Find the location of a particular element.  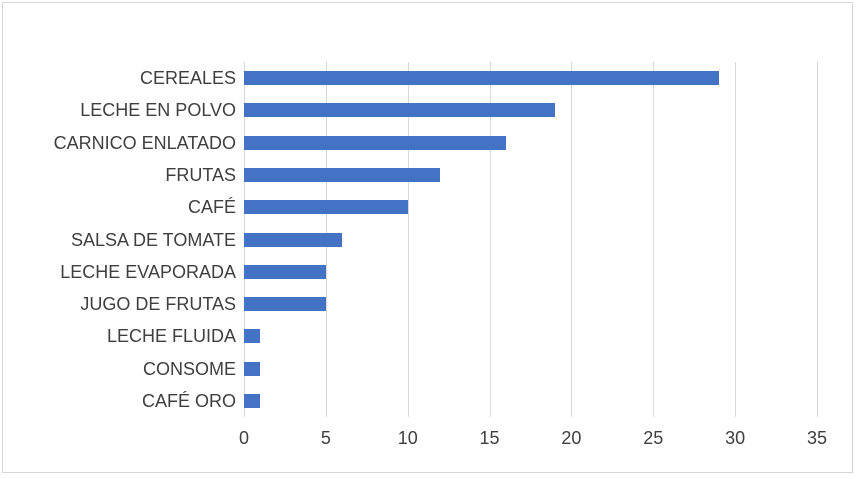

category-label-8: LECHE FLUIDA is located at coordinates (171, 336).